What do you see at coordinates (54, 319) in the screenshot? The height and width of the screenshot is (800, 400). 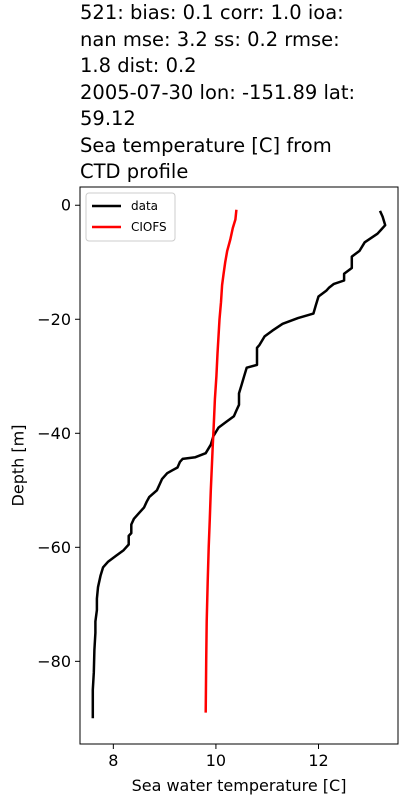 I see `y-tick-label: −20` at bounding box center [54, 319].